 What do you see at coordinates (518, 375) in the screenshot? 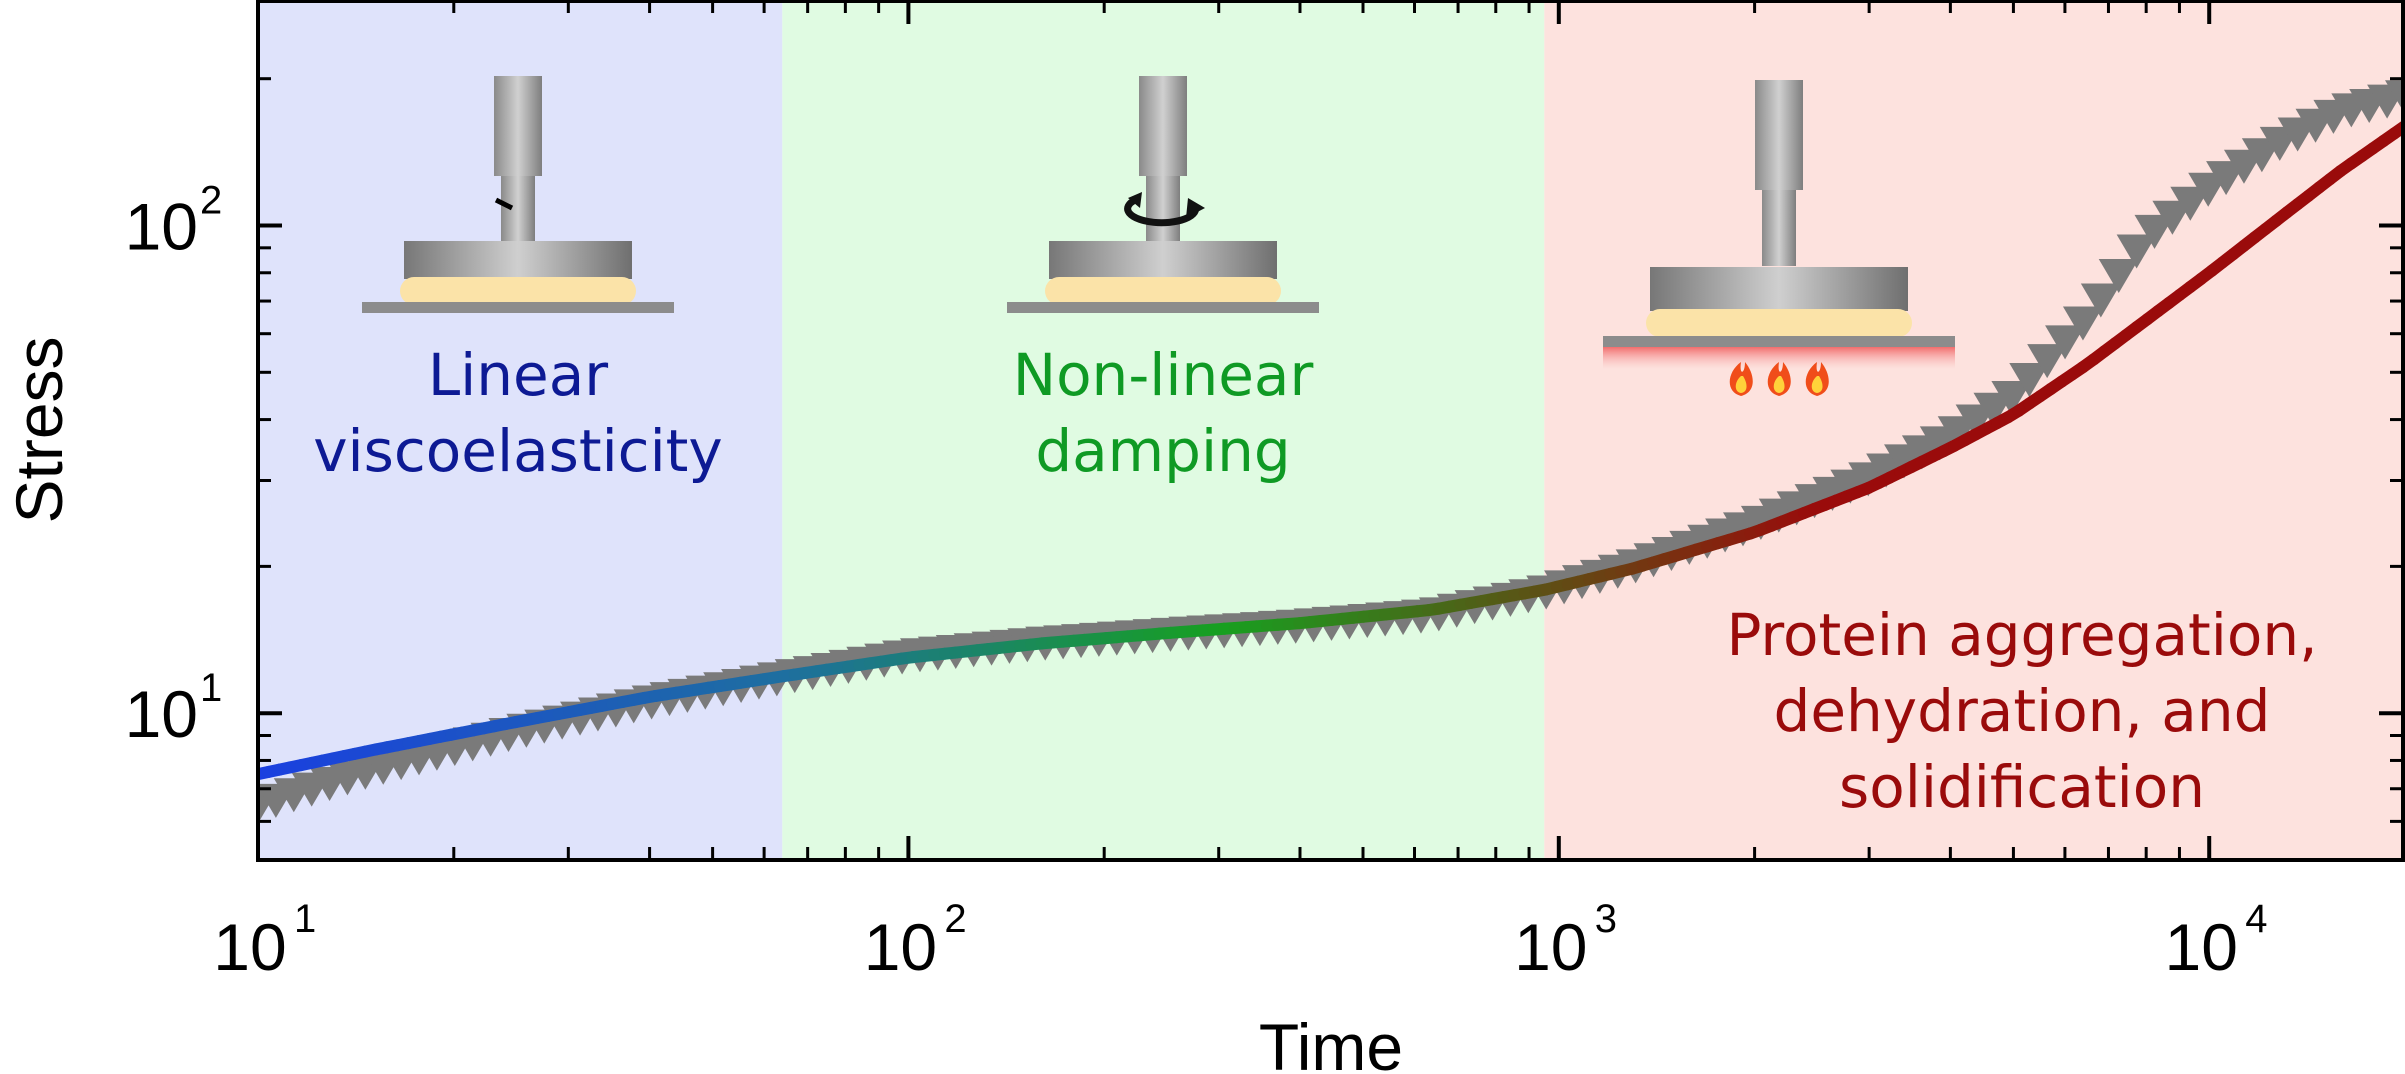
I see `region-label-1-line-1: Linear` at bounding box center [518, 375].